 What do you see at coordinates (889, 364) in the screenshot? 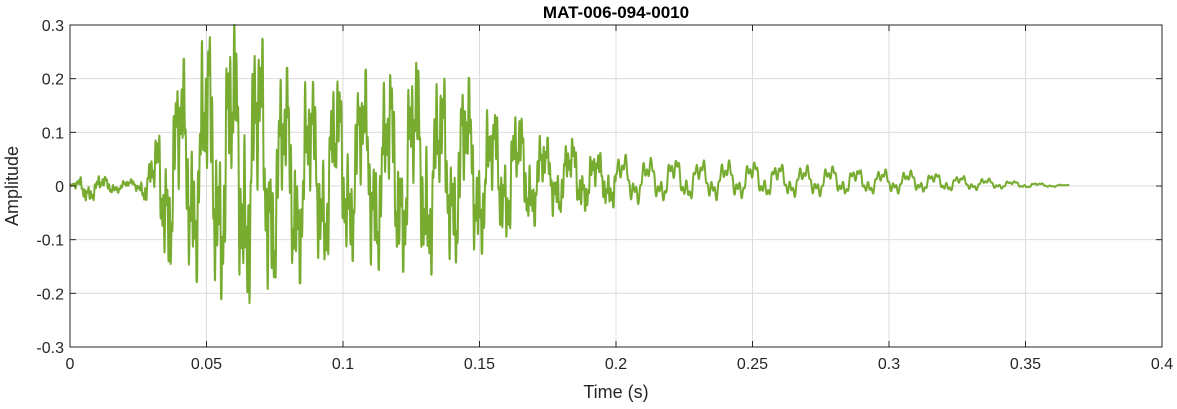
I see `x-tick-label: 0.3` at bounding box center [889, 364].